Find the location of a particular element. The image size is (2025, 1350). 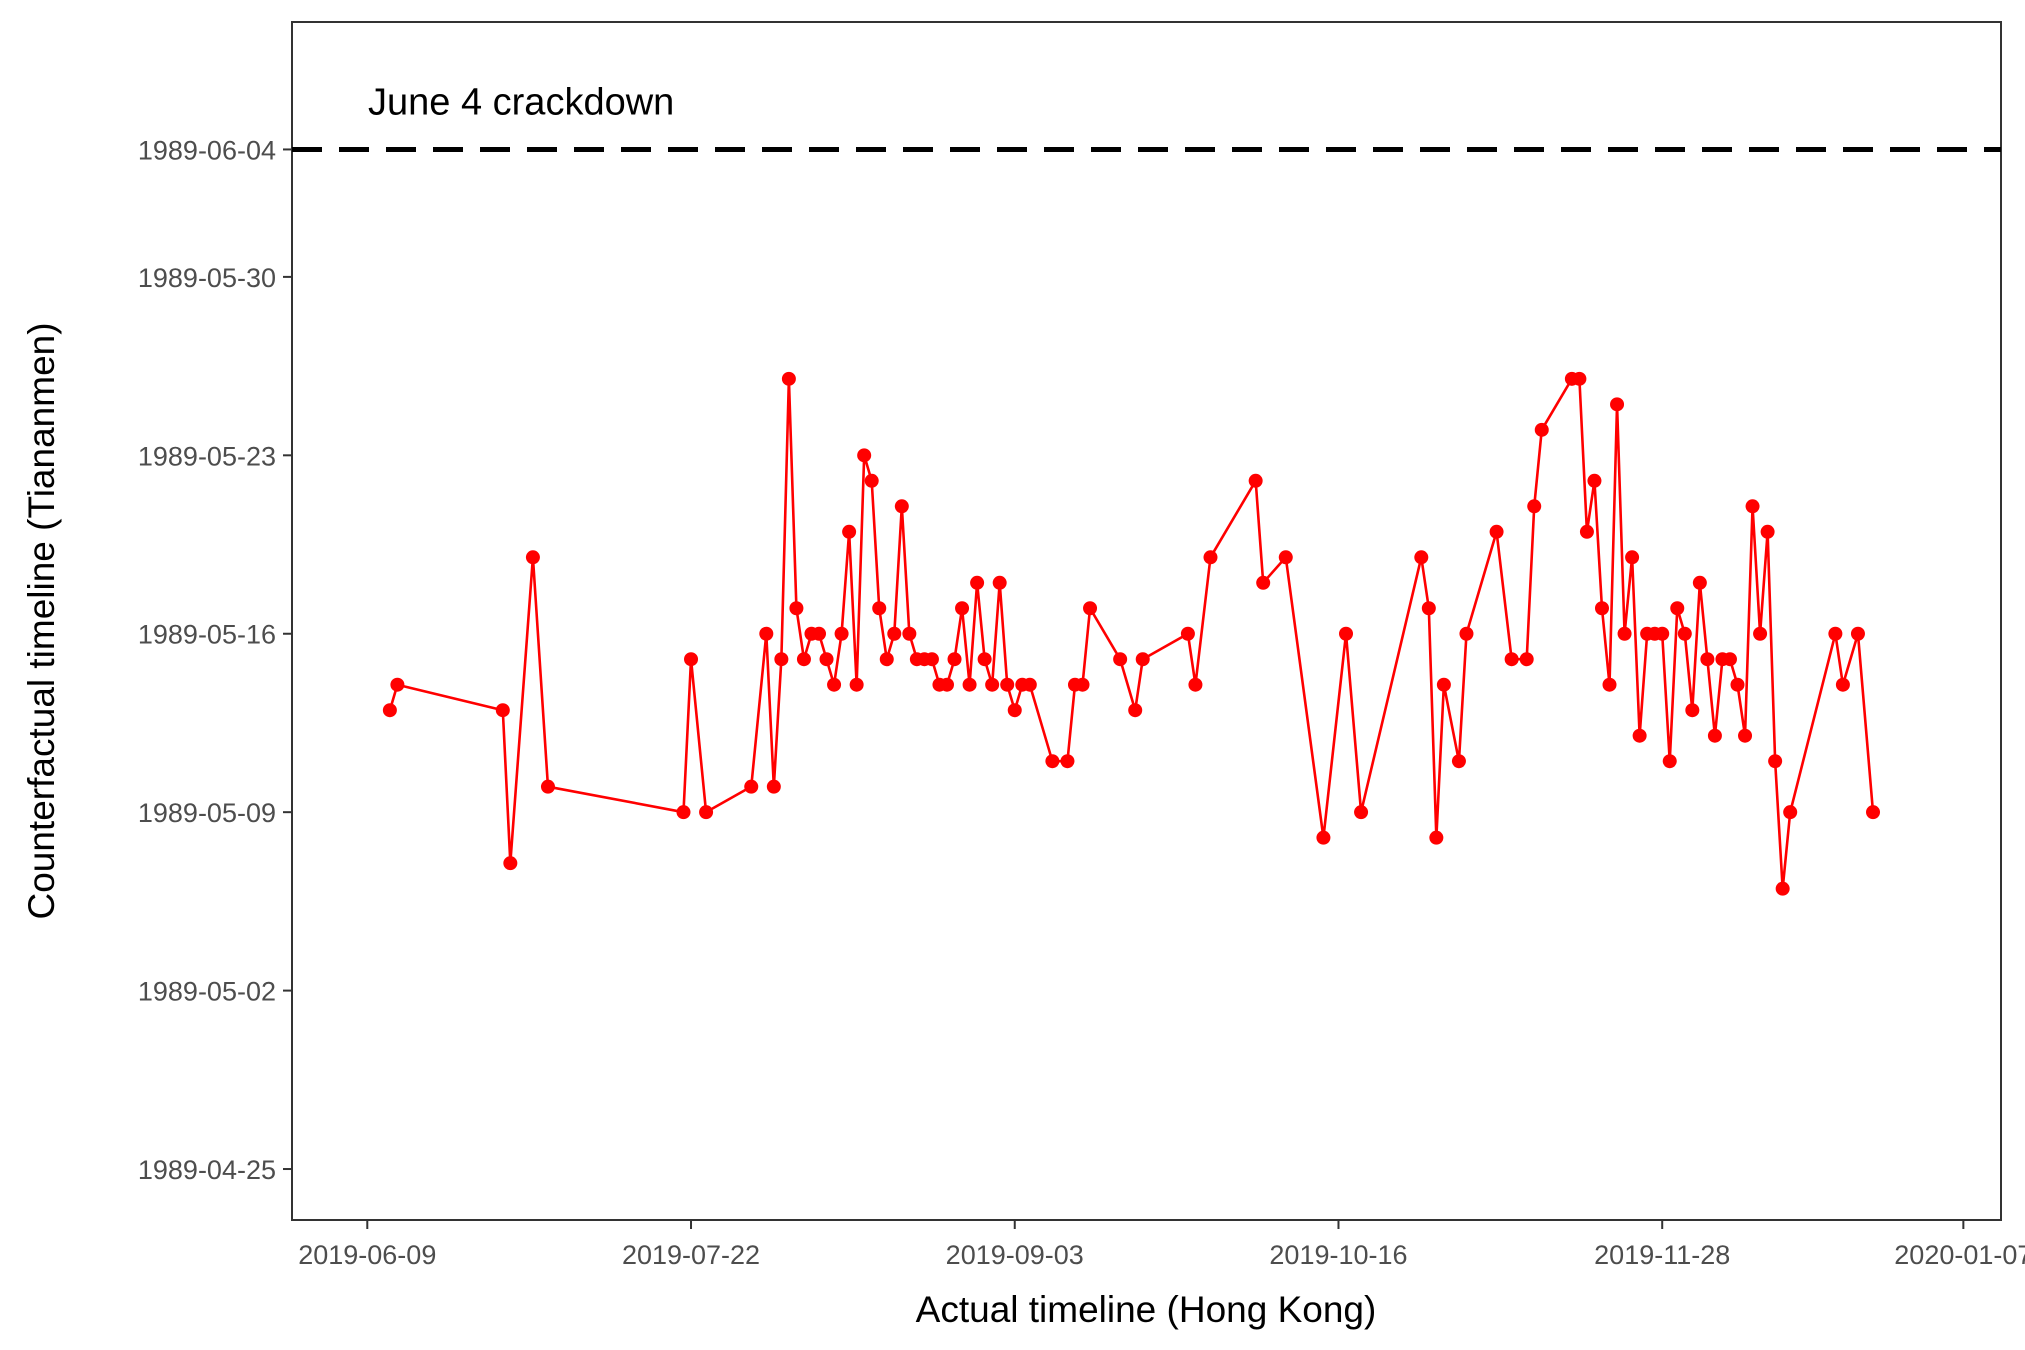

x-tick-label: 2020-01-07 is located at coordinates (1959, 1255).